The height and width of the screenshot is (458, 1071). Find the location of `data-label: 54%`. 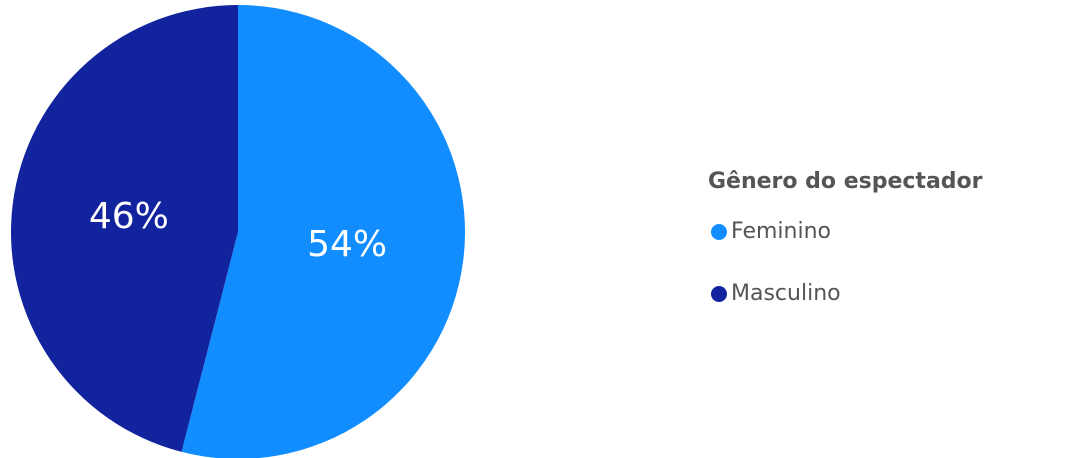

data-label: 54% is located at coordinates (347, 244).